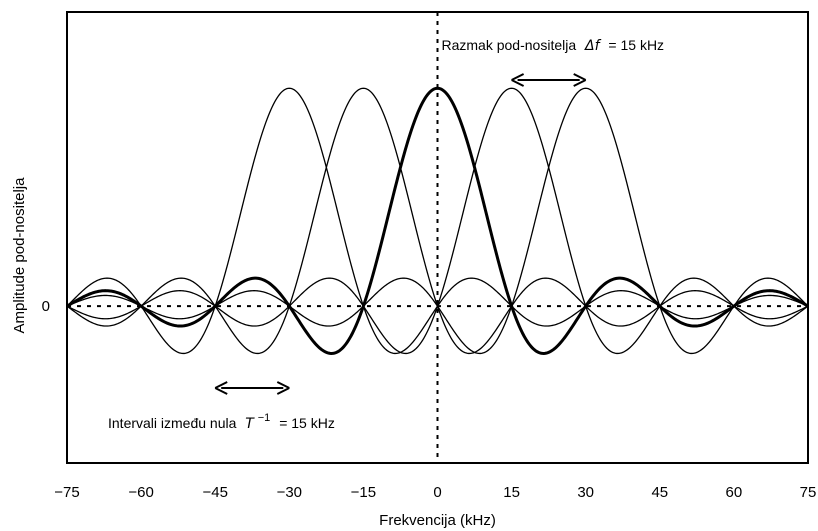 The image size is (818, 531). I want to click on subcarrier-spacing-arrow, so click(549, 80).